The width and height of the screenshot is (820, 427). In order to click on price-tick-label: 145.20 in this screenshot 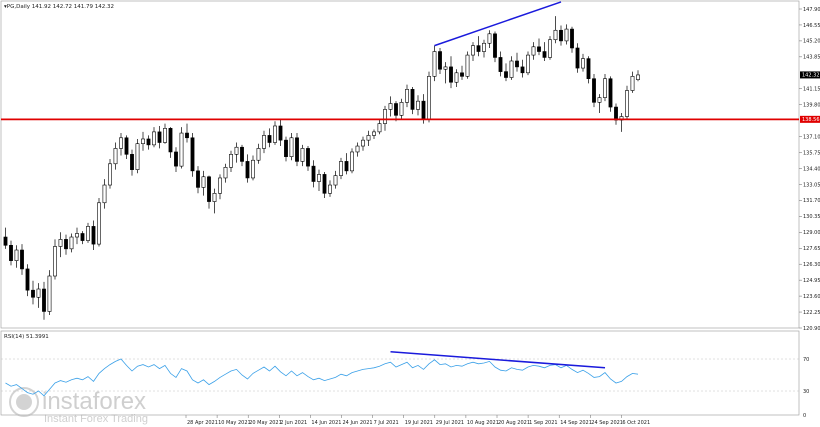, I will do `click(811, 42)`.